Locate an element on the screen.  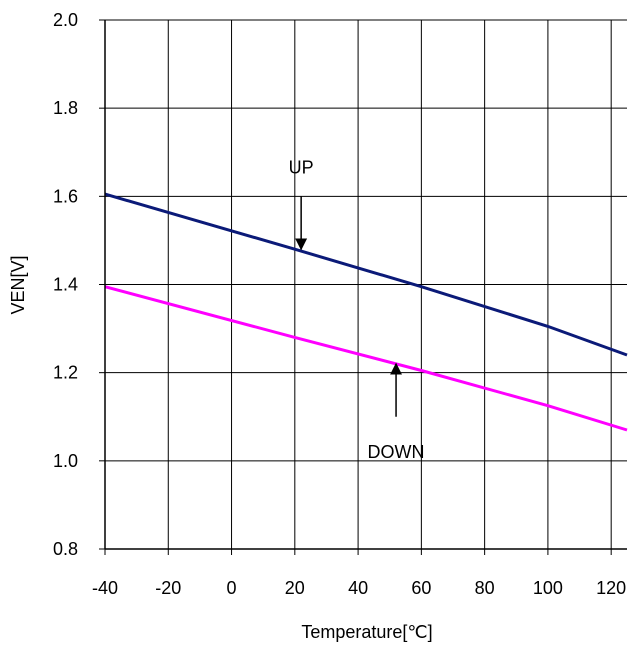
x-tick-label: 120 is located at coordinates (611, 588).